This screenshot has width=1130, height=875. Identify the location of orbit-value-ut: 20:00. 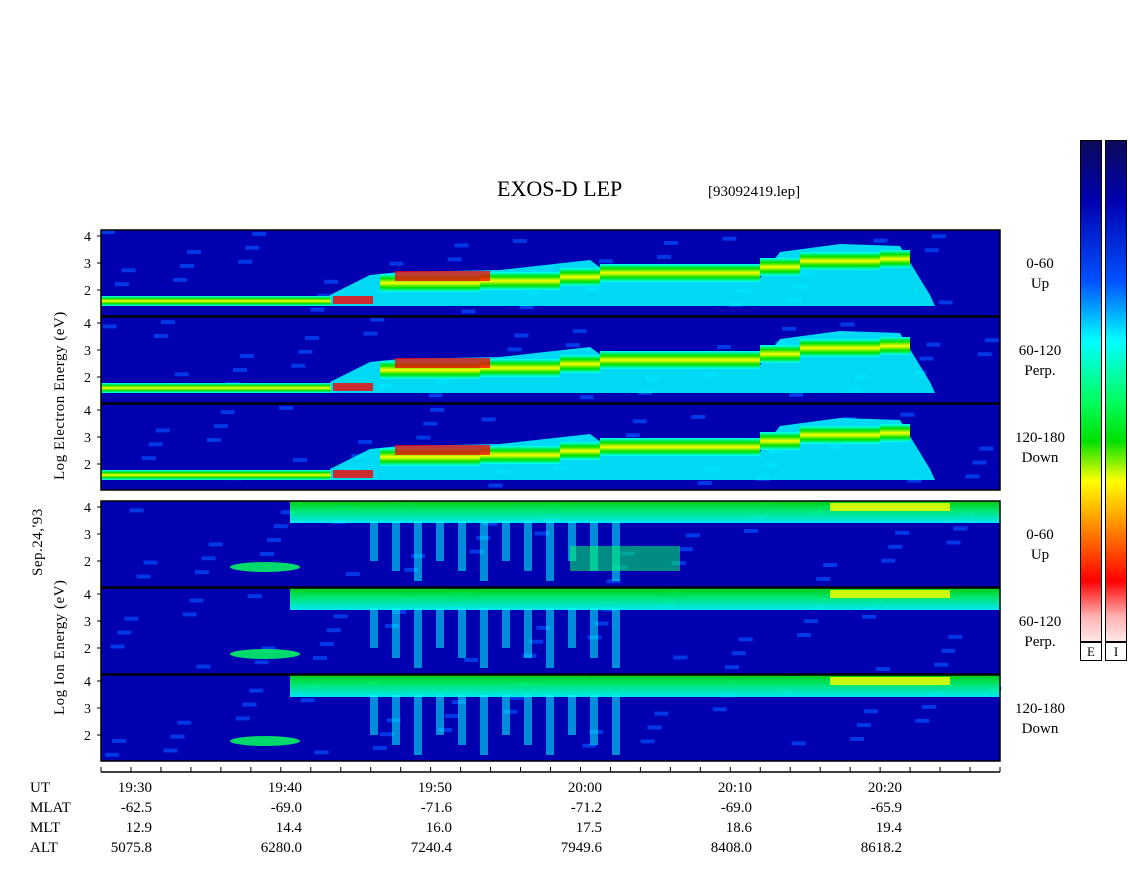
(584, 788).